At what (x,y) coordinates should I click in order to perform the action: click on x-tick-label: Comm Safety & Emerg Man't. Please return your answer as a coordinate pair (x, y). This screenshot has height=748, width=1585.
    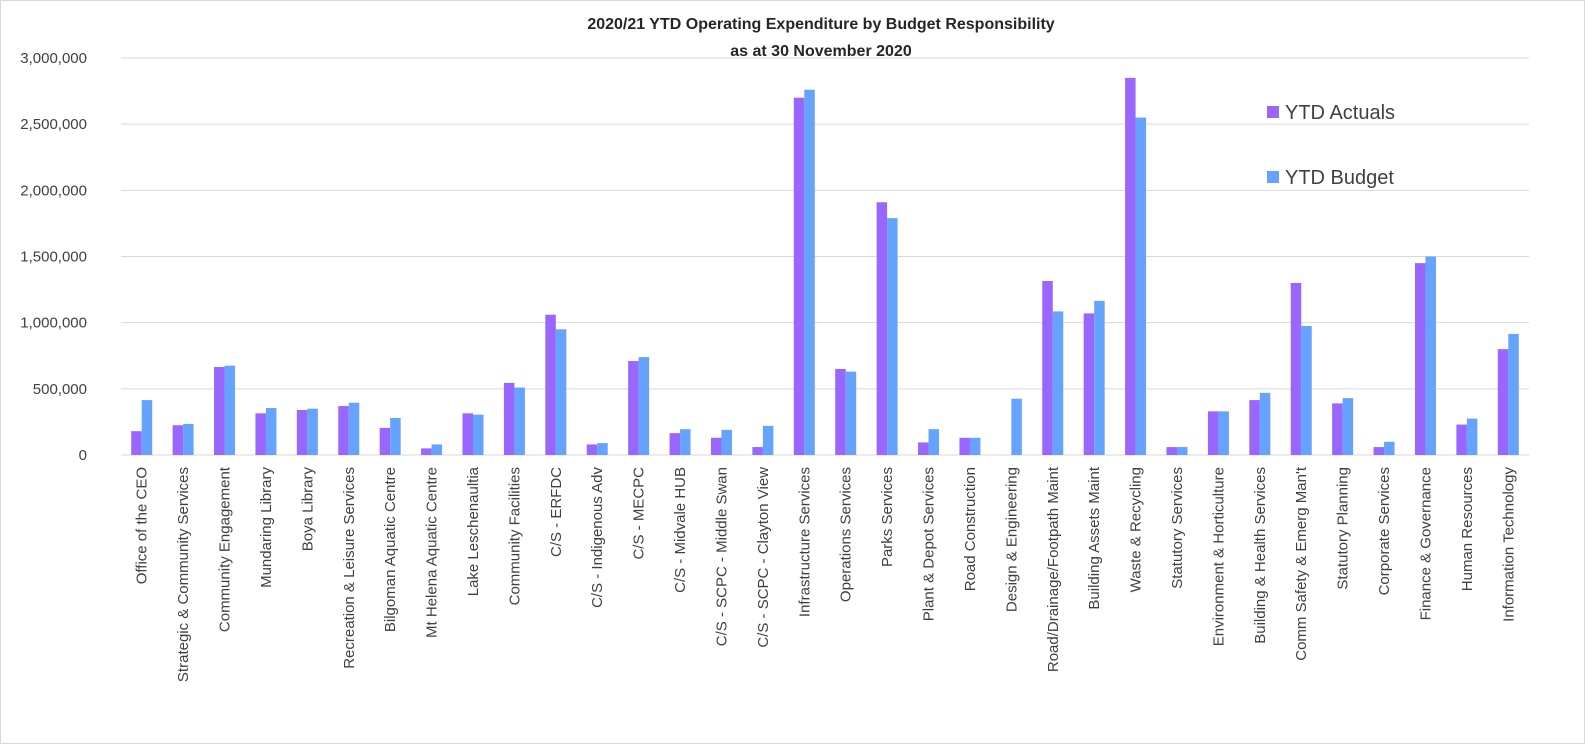
    Looking at the image, I should click on (1301, 563).